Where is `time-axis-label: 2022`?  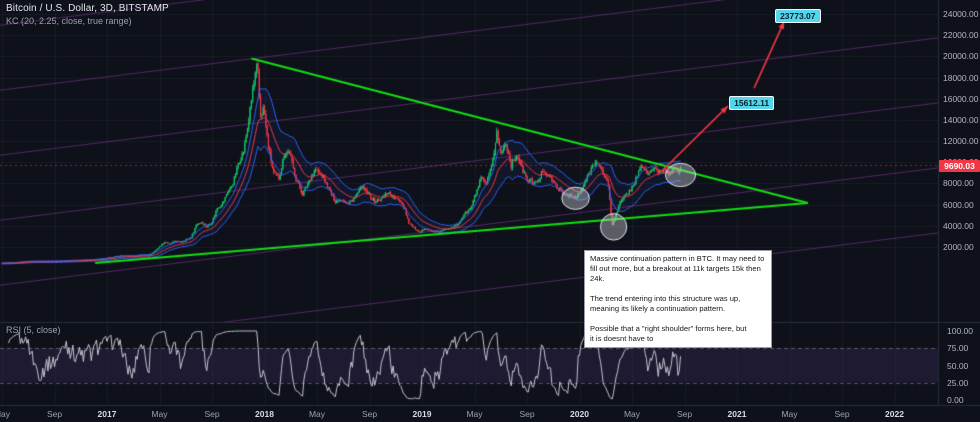
time-axis-label: 2022 is located at coordinates (894, 414).